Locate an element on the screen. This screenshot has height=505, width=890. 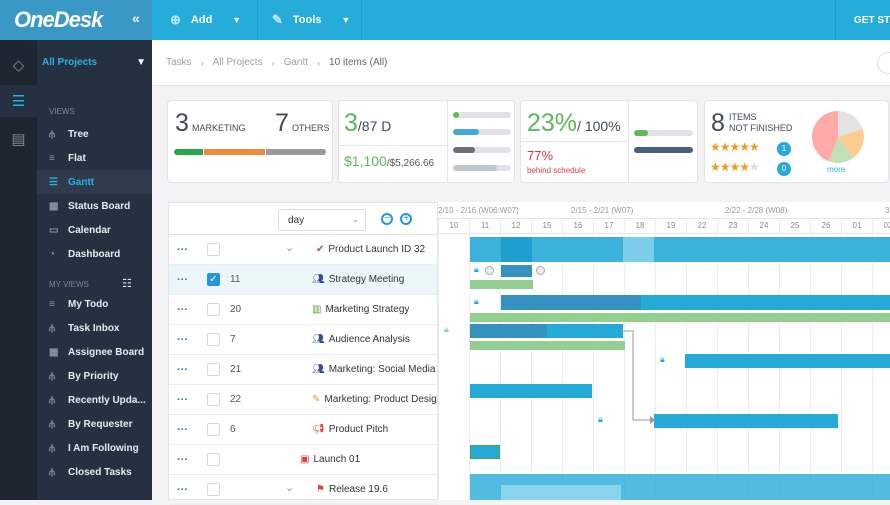
zoom-in-icon: + is located at coordinates (406, 219).